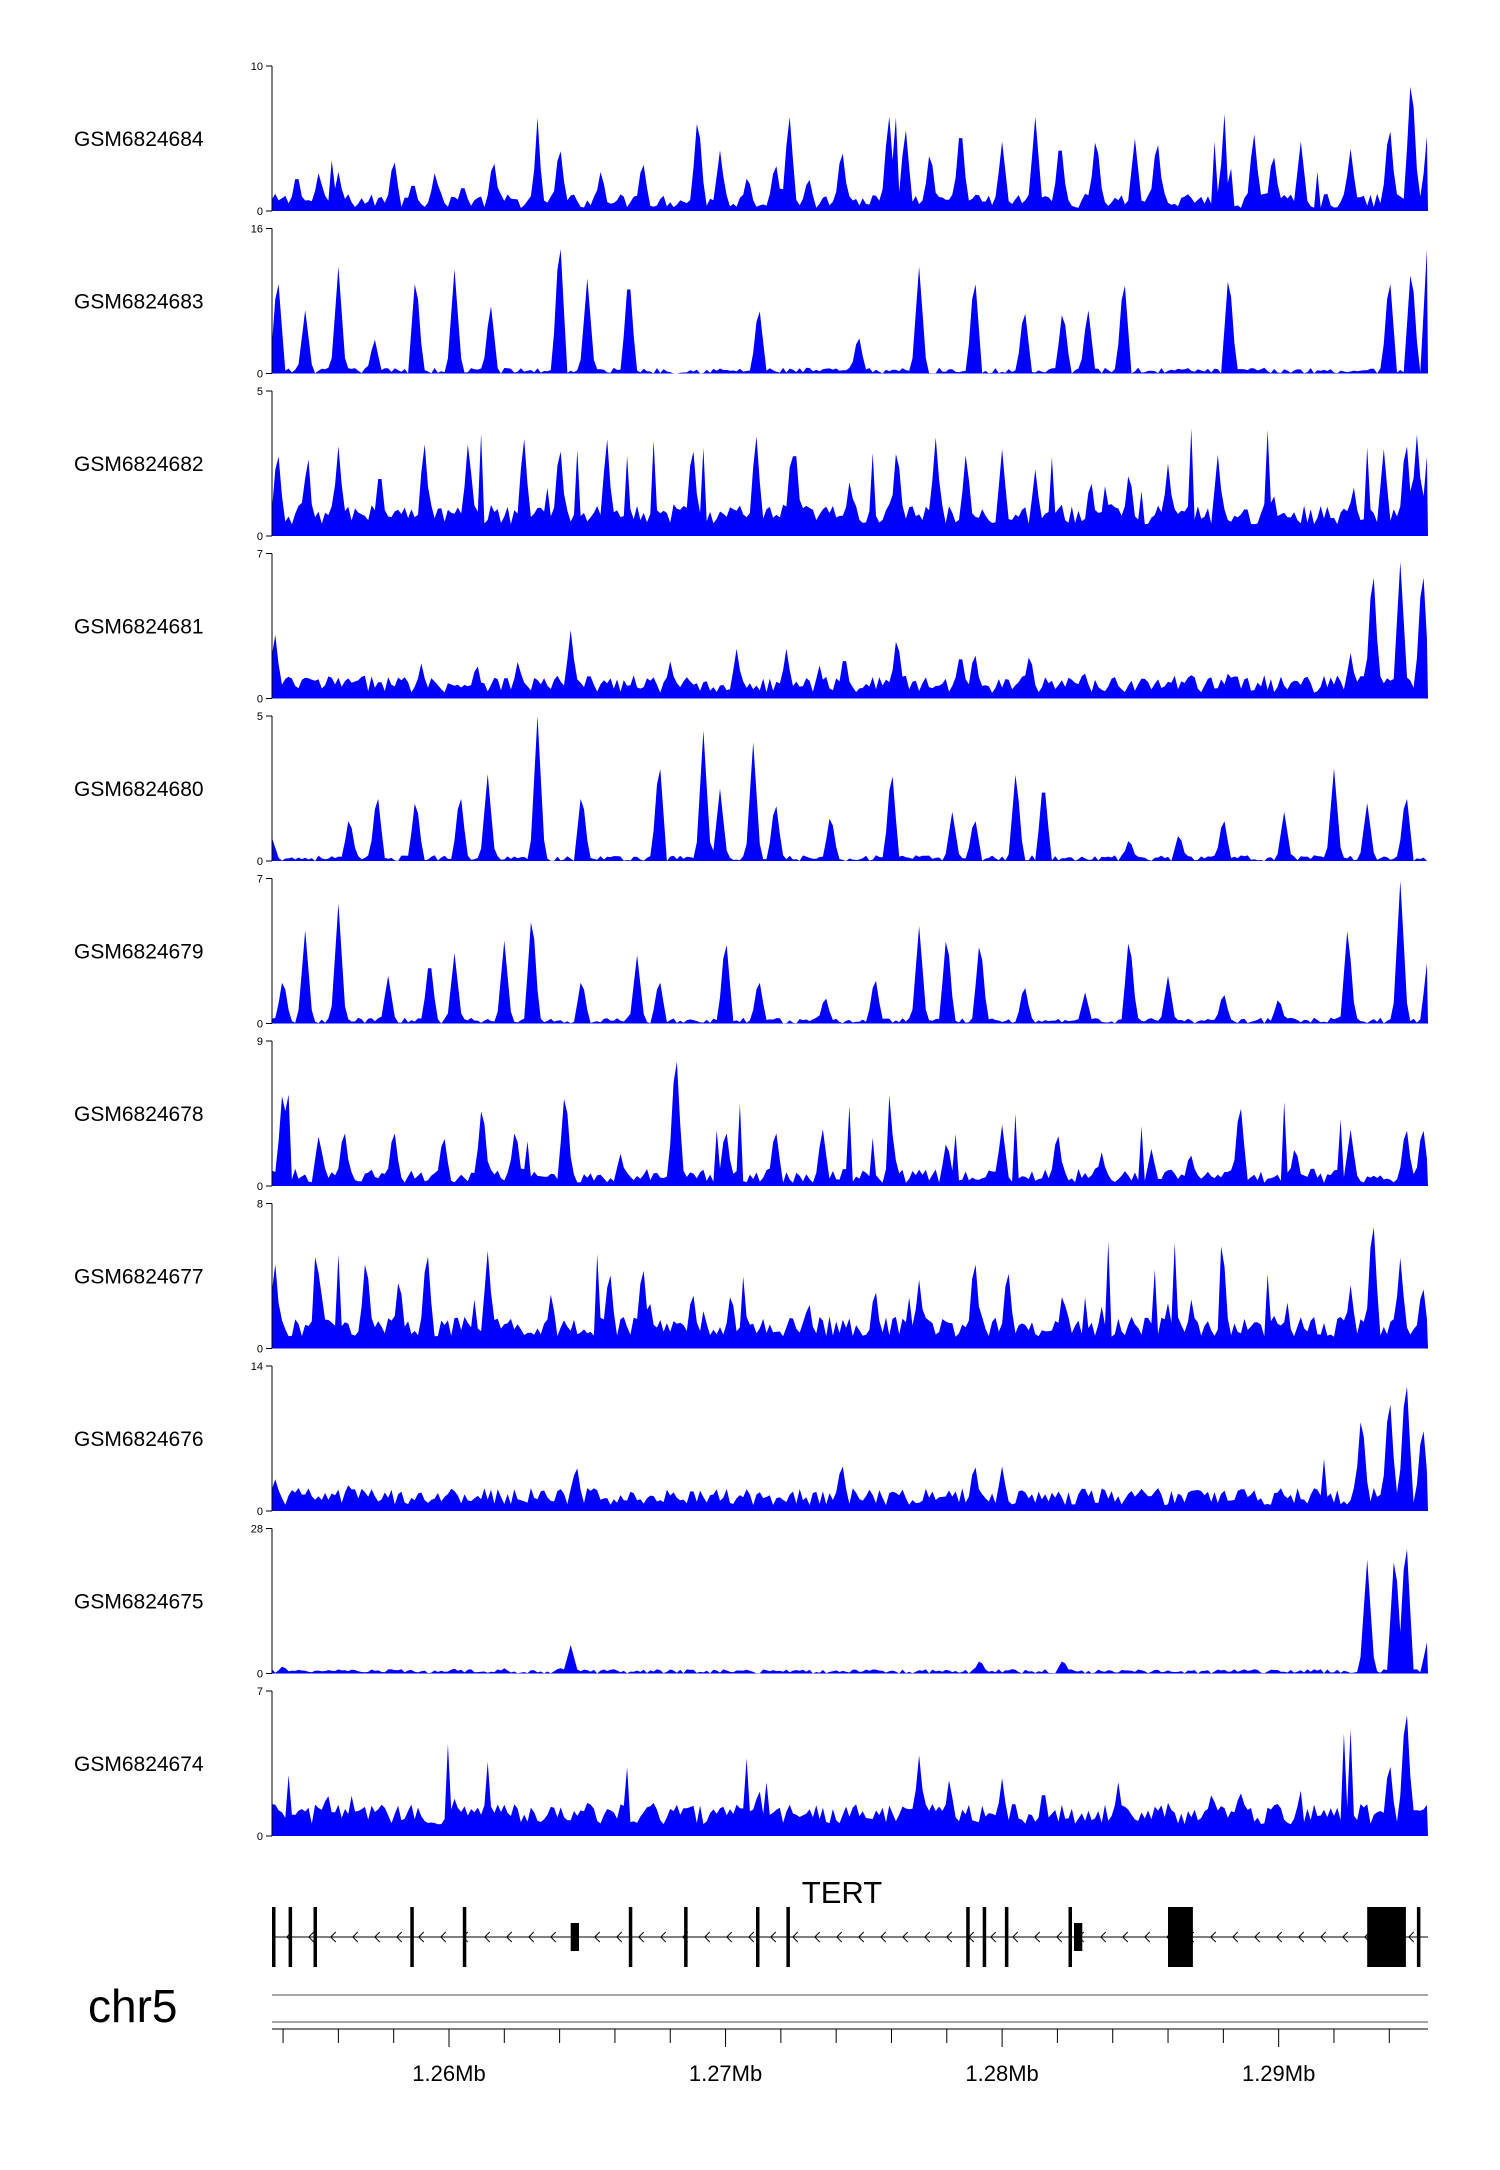 This screenshot has height=2170, width=1500. What do you see at coordinates (850, 2057) in the screenshot?
I see `genome-axis: 1.26Mb 1.27Mb 1.28Mb 1.29Mb` at bounding box center [850, 2057].